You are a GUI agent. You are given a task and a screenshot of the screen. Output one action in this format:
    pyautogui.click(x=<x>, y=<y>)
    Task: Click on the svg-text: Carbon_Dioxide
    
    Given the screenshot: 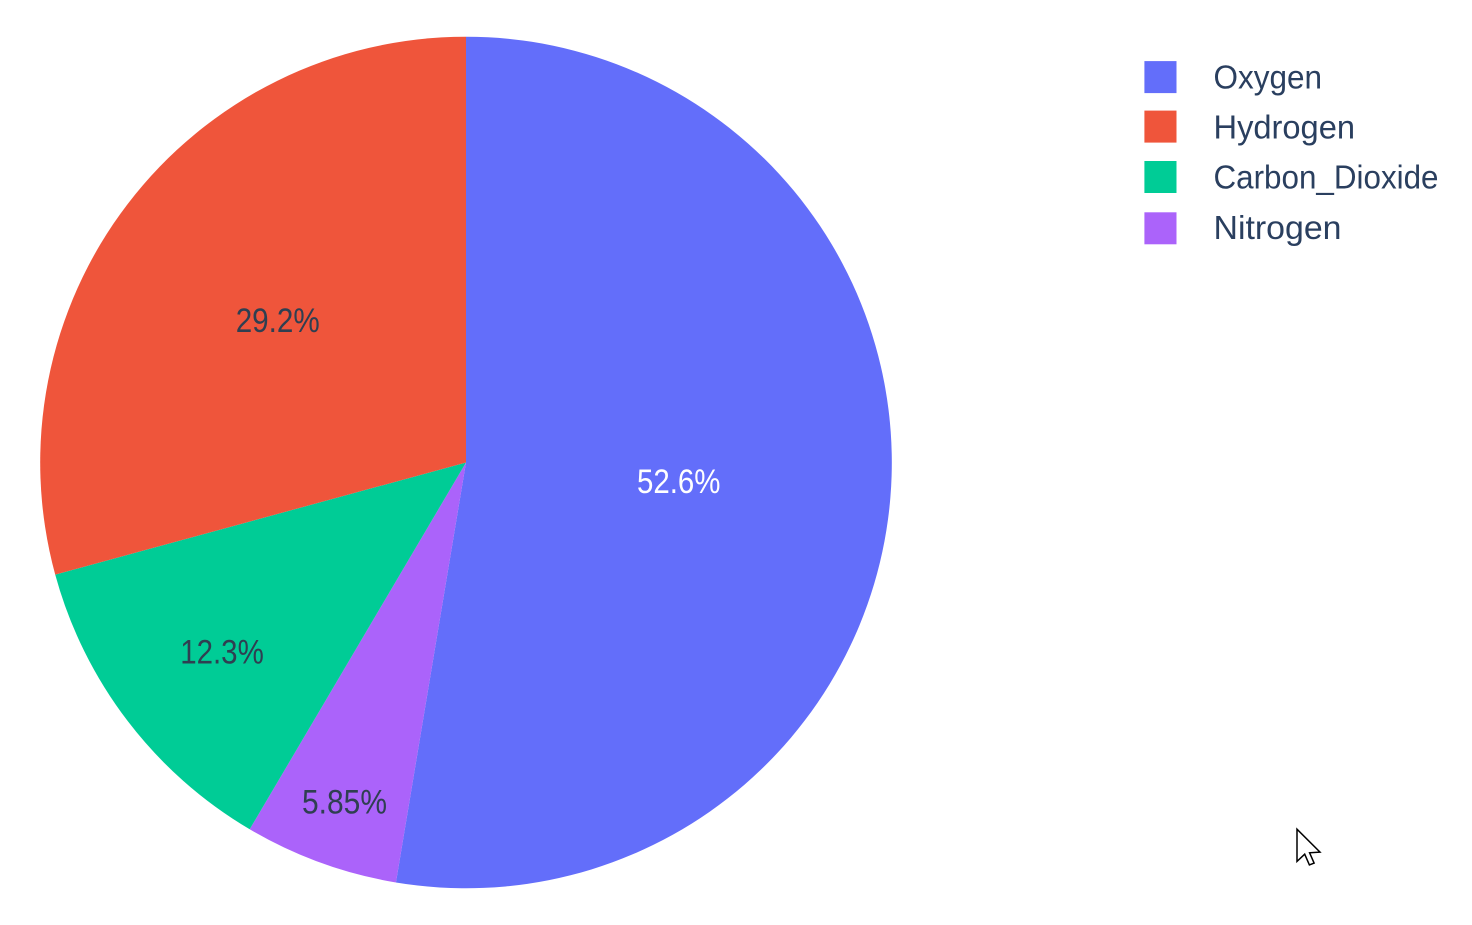 What is the action you would take?
    pyautogui.click(x=1326, y=177)
    